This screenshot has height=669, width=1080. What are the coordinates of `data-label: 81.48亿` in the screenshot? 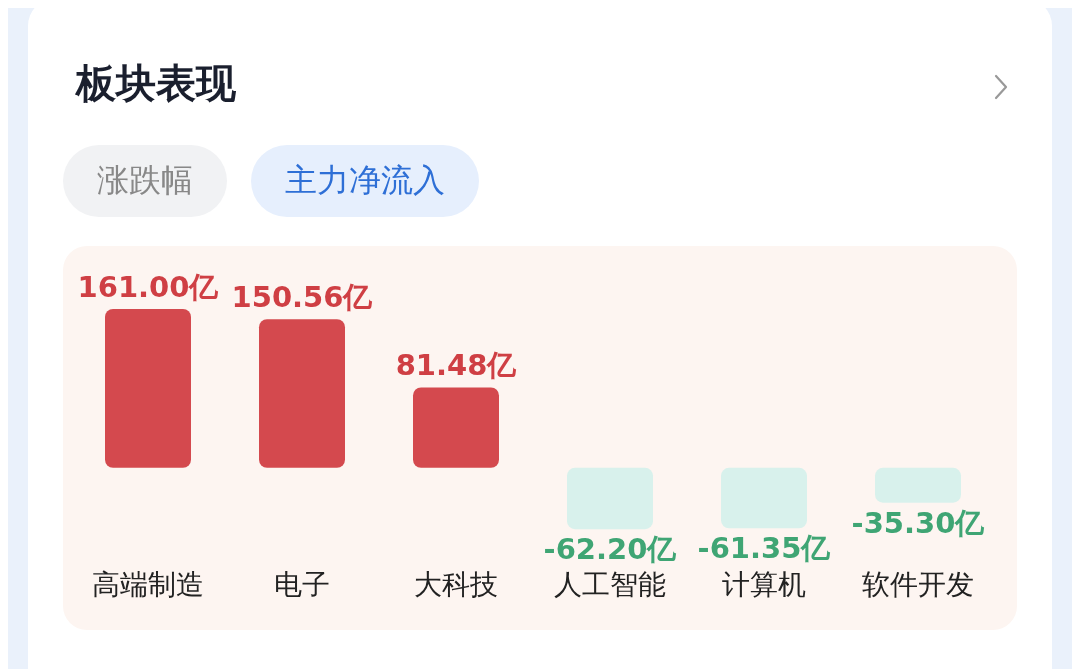 It's located at (456, 365).